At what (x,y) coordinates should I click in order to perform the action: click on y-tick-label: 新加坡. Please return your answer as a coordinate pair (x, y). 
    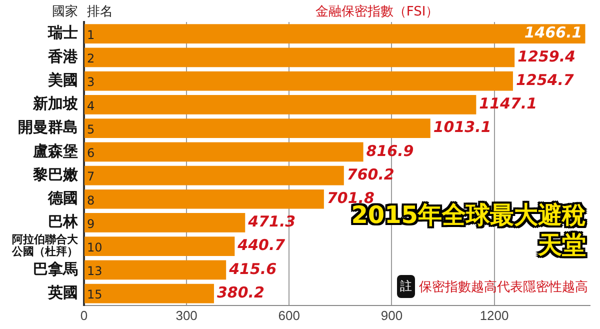
    Looking at the image, I should click on (55, 103).